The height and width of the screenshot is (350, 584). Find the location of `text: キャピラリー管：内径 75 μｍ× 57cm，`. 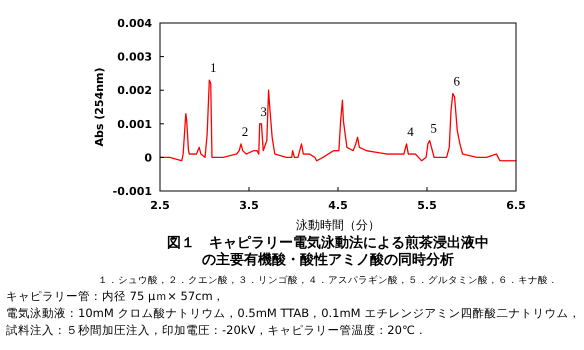

text: キャピラリー管：内径 75 μｍ× 57cm， is located at coordinates (115, 296).